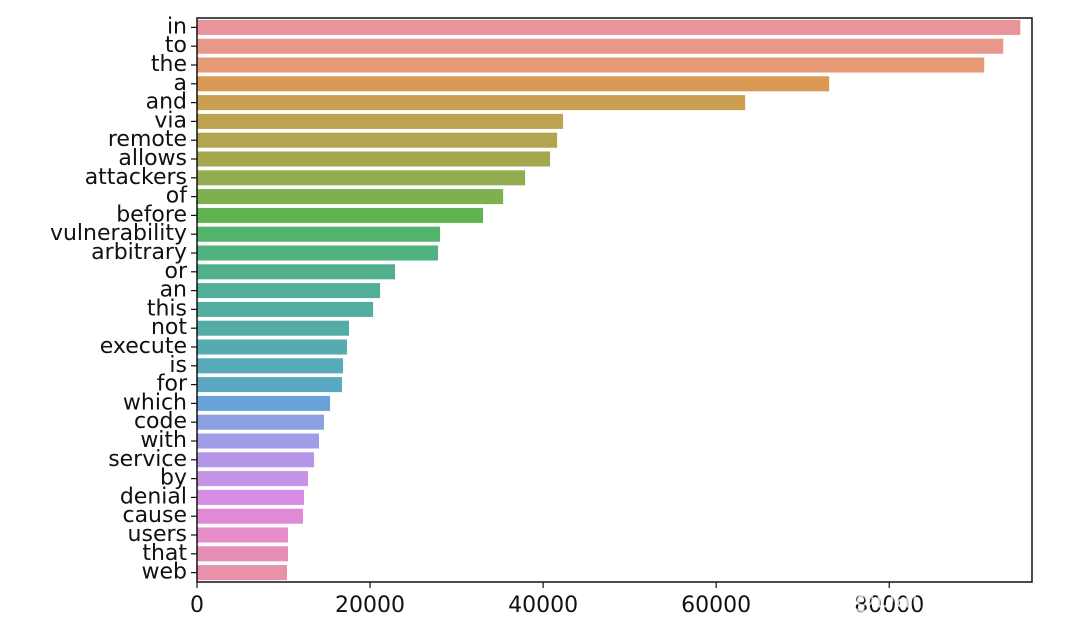  What do you see at coordinates (166, 102) in the screenshot?
I see `y-tick-label: and` at bounding box center [166, 102].